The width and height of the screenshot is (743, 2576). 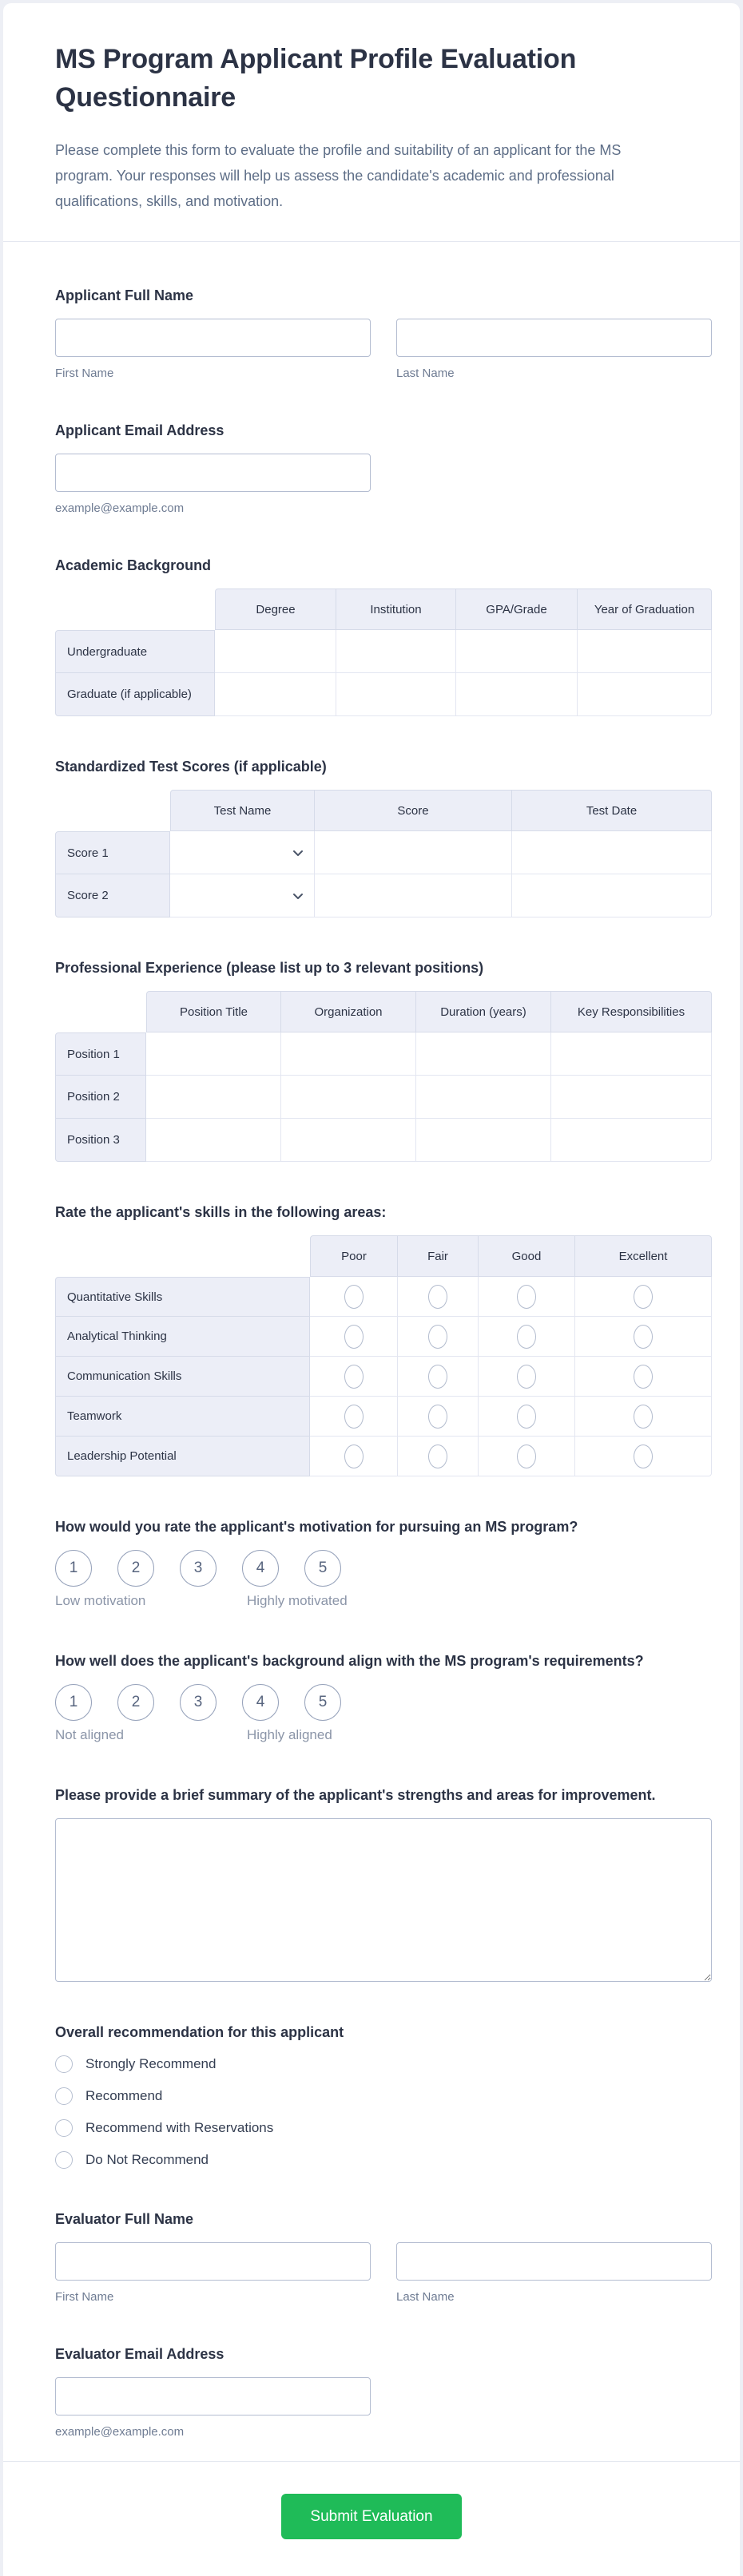 I want to click on evaluator-first-name-input, so click(x=213, y=2261).